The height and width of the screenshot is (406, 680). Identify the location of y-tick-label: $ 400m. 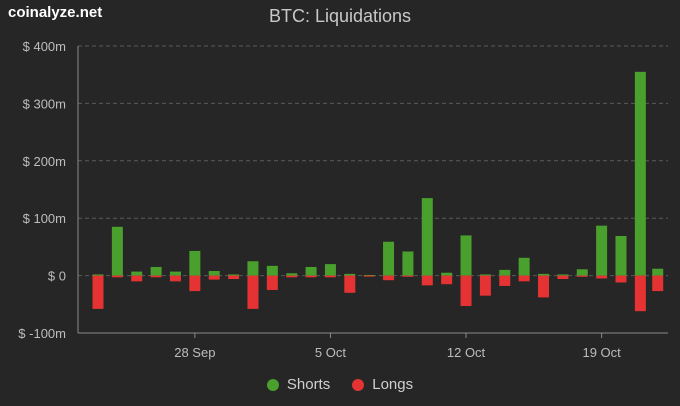
(44, 46).